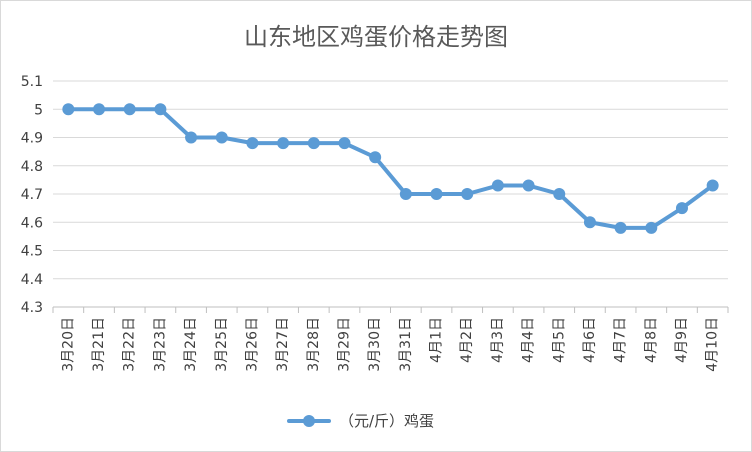 Image resolution: width=752 pixels, height=452 pixels. Describe the element at coordinates (498, 340) in the screenshot. I see `x-tick-label: 4月3日` at that location.